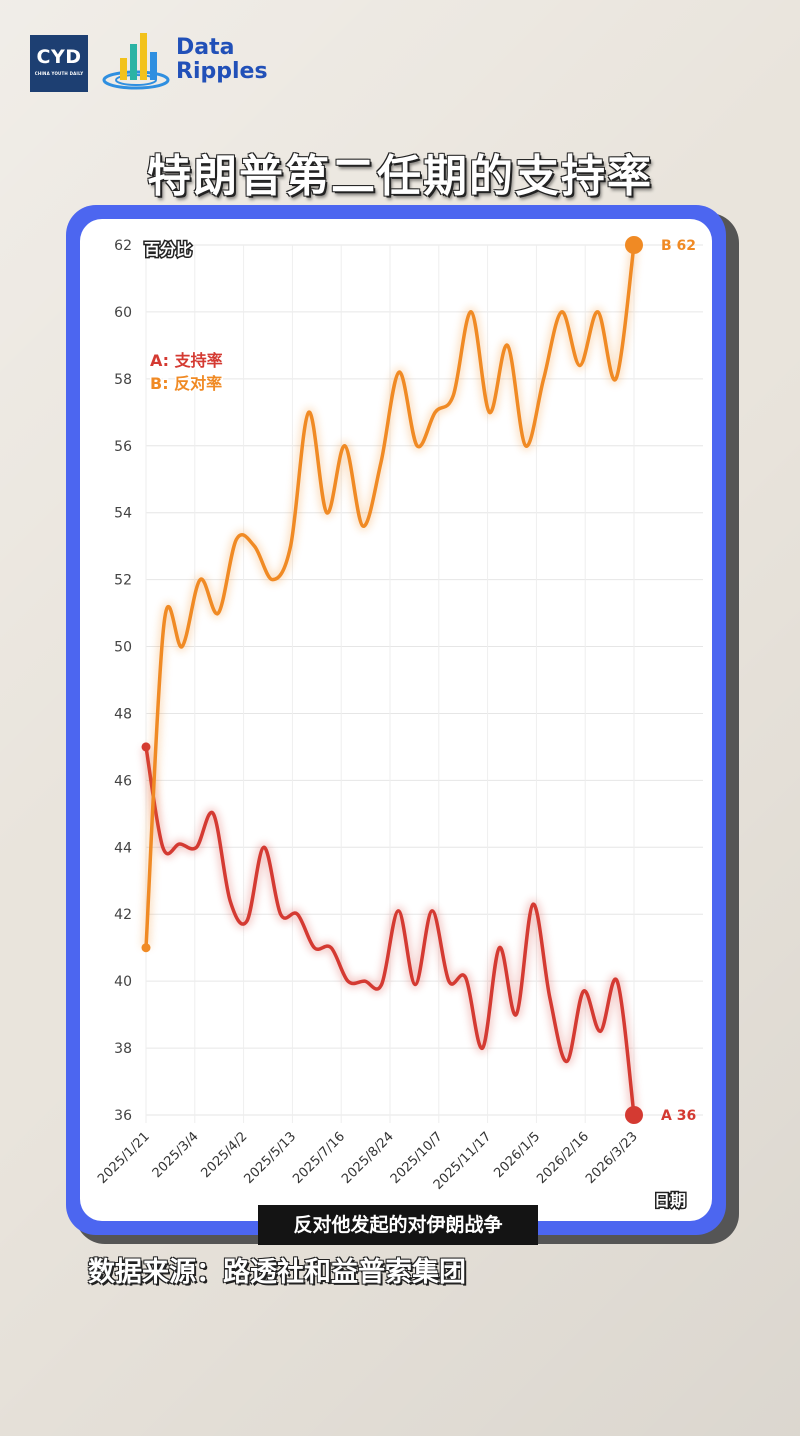  What do you see at coordinates (123, 781) in the screenshot?
I see `y-tick-label: 46` at bounding box center [123, 781].